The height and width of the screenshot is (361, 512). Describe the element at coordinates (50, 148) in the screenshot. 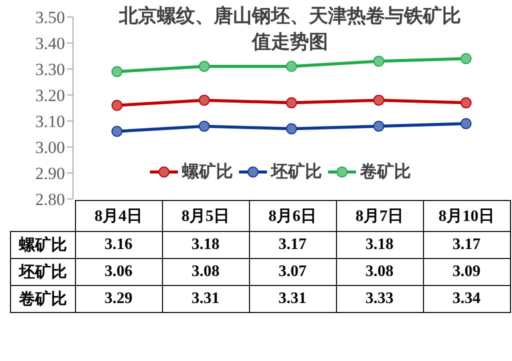

I see `y-tick-label: 3.00` at that location.